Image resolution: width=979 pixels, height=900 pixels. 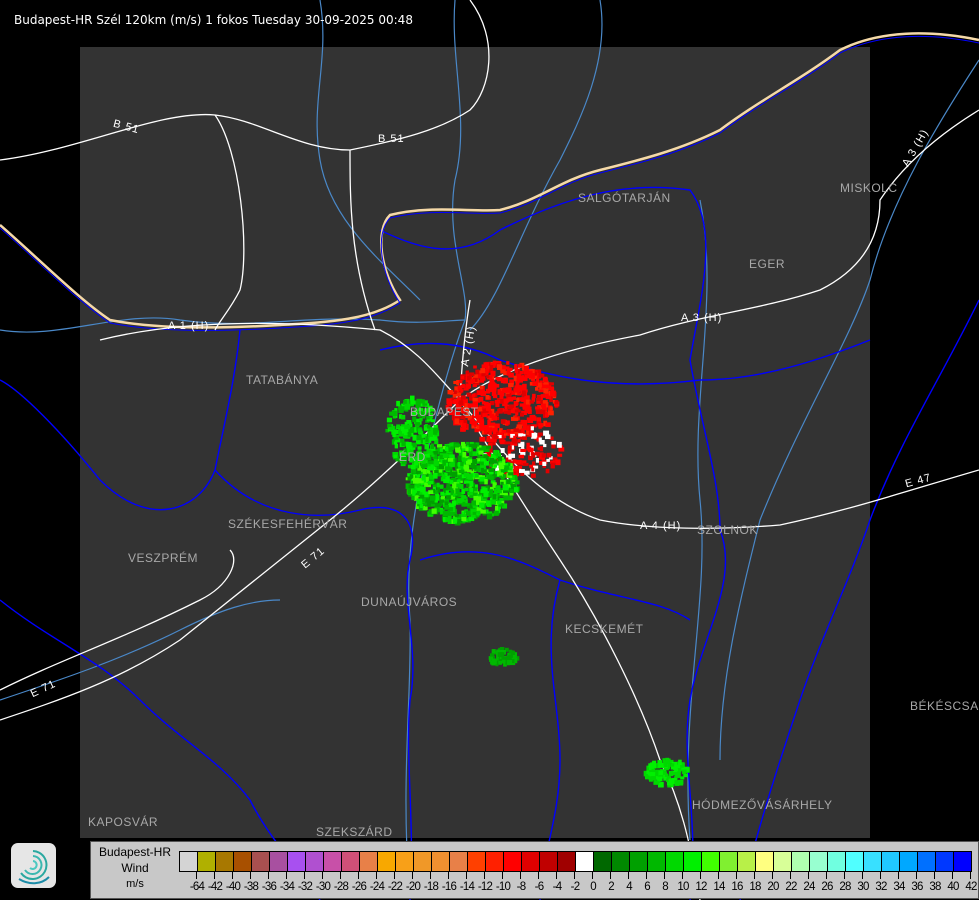 What do you see at coordinates (123, 822) in the screenshot?
I see `city-label: KAPOSVÁR` at bounding box center [123, 822].